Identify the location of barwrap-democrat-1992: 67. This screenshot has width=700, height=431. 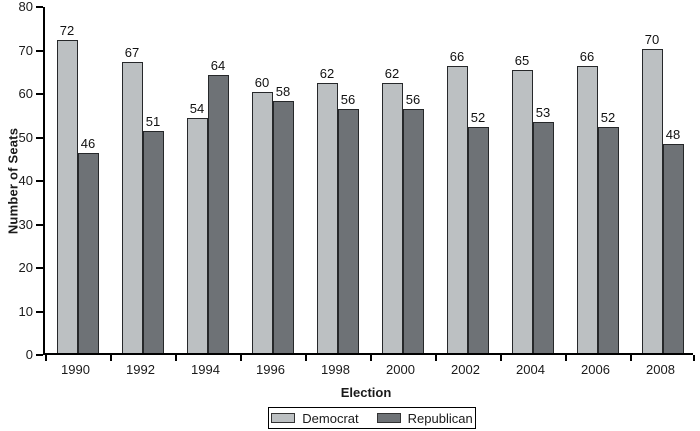
(132, 198).